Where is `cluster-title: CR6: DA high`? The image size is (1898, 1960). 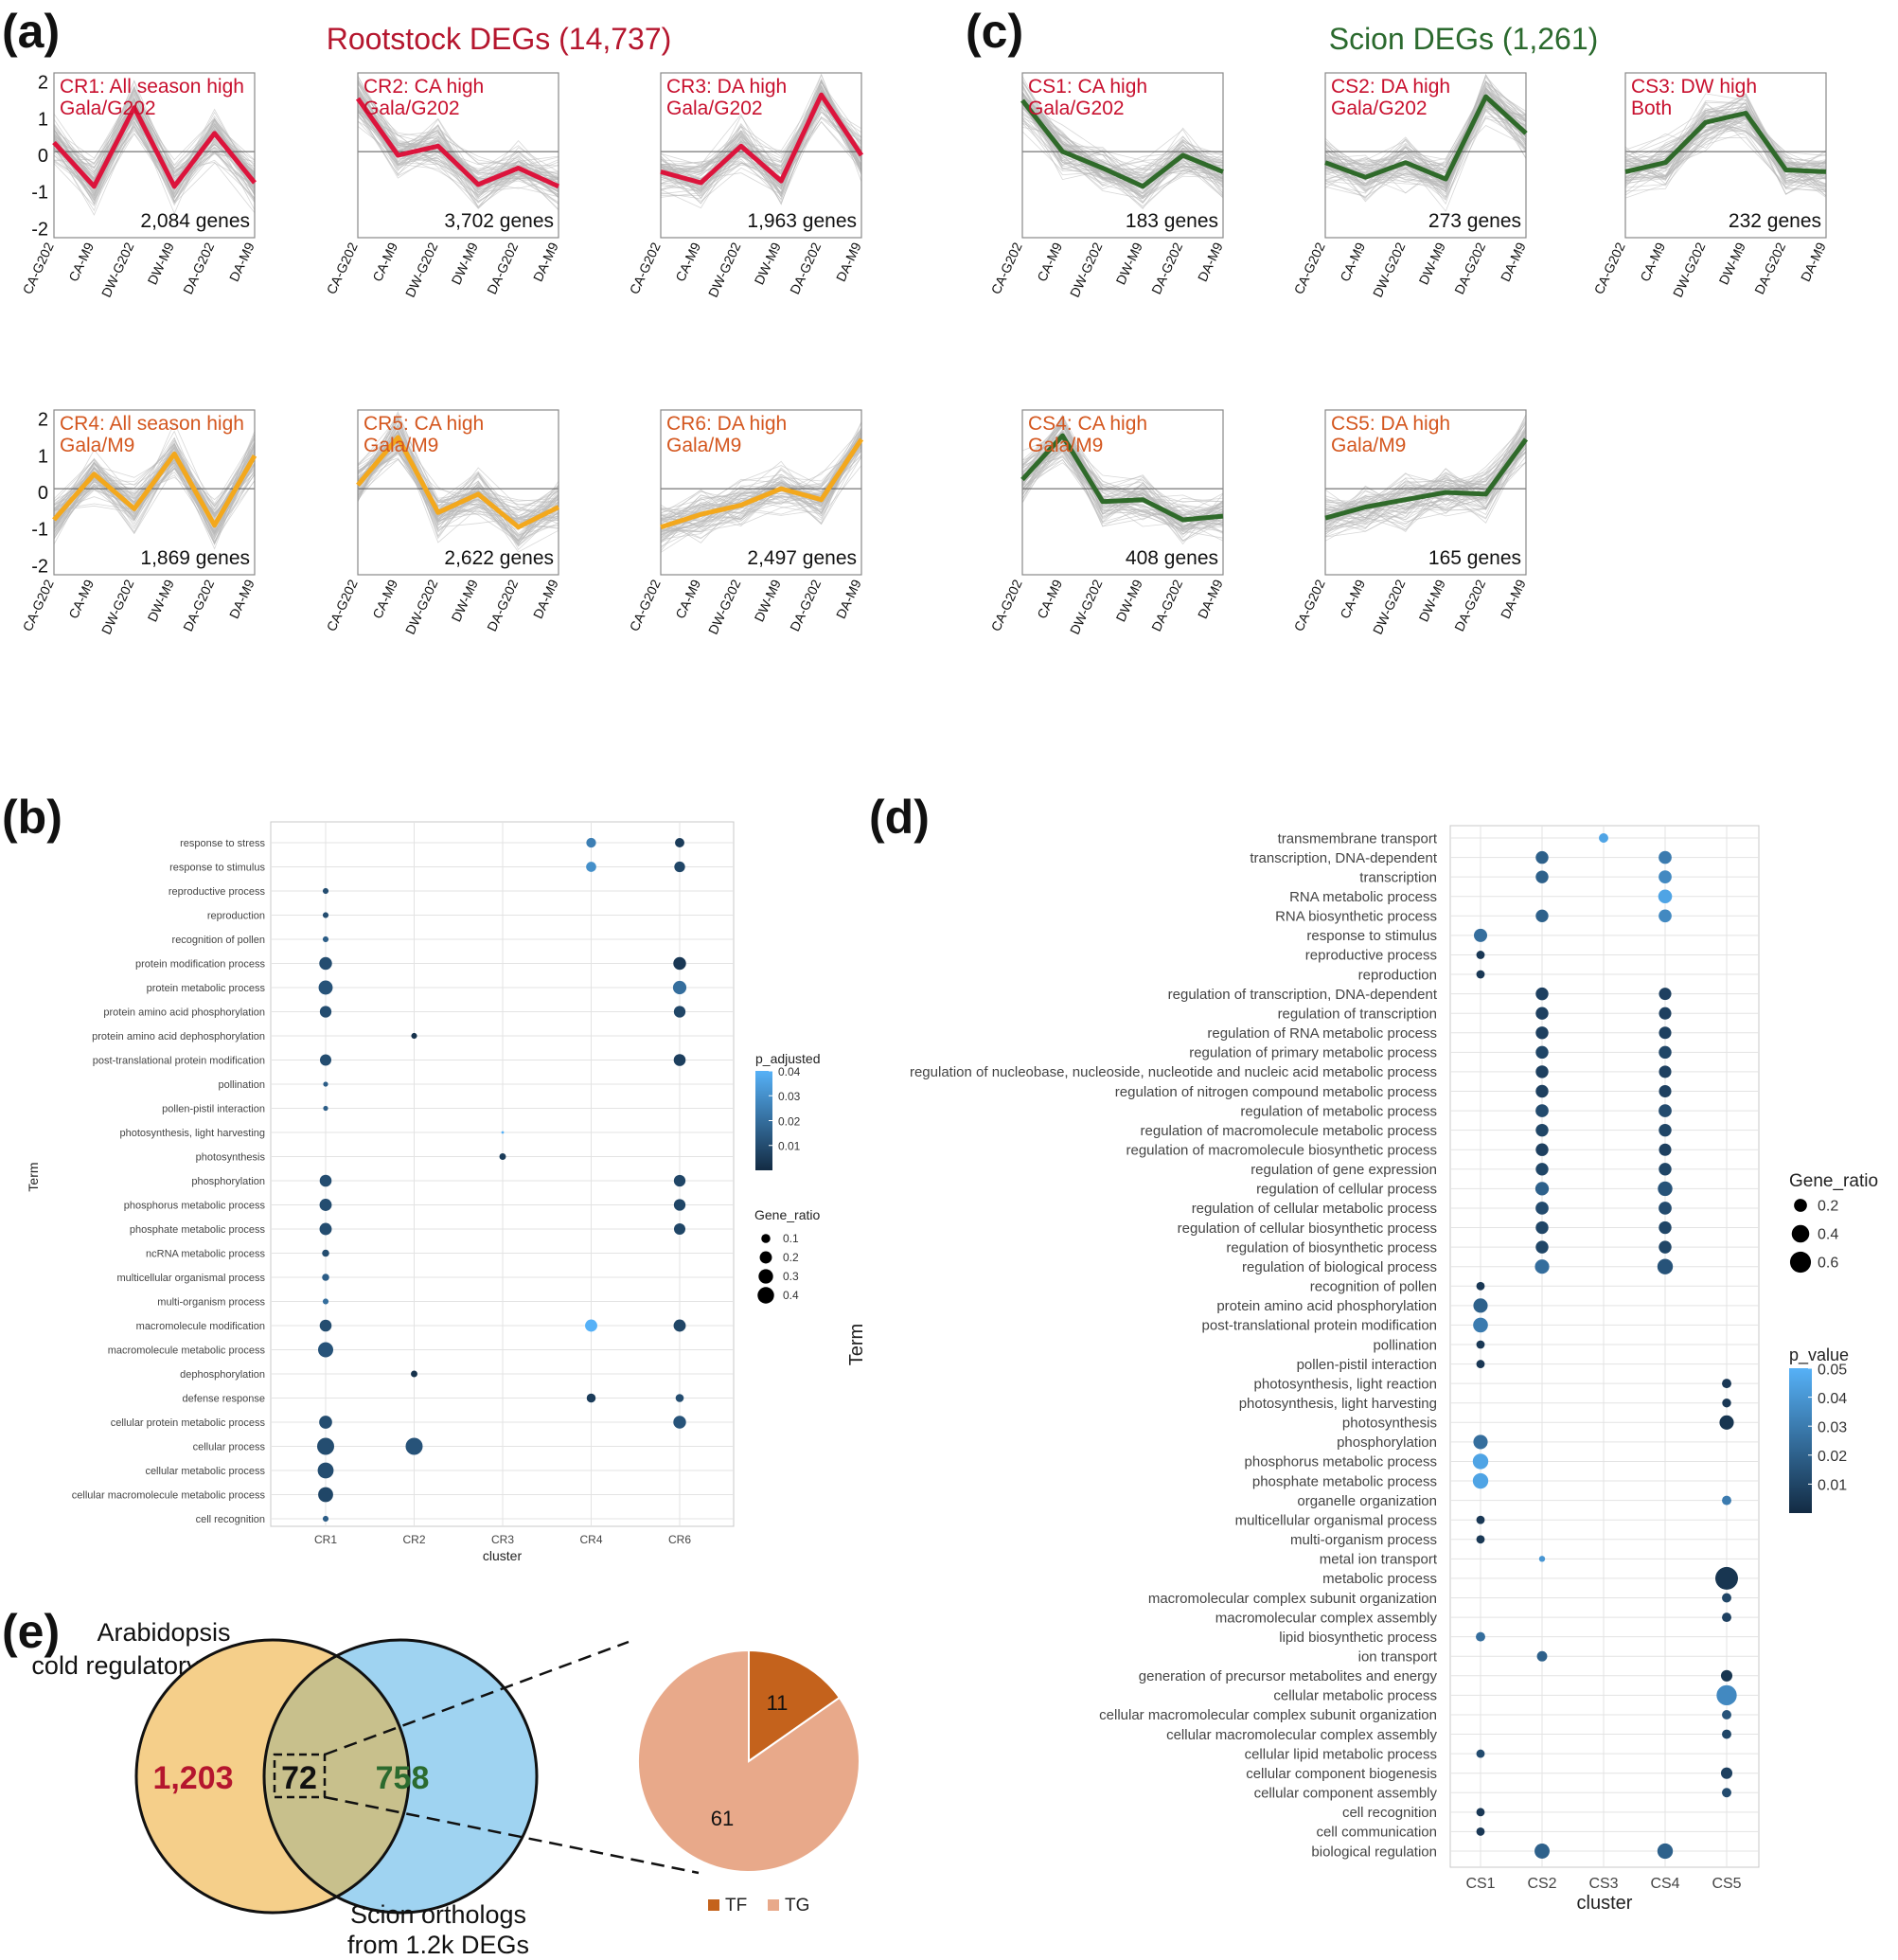 cluster-title: CR6: DA high is located at coordinates (727, 424).